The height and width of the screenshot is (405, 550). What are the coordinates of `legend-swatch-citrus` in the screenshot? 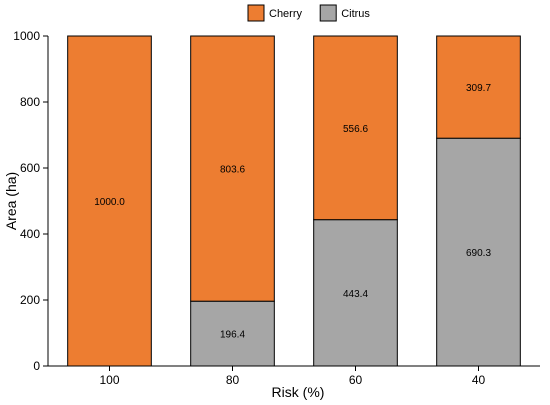 It's located at (328, 13).